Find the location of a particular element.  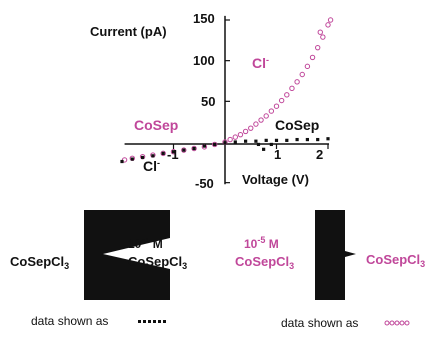

left-species-label: CoSepCl3 is located at coordinates (158, 262).